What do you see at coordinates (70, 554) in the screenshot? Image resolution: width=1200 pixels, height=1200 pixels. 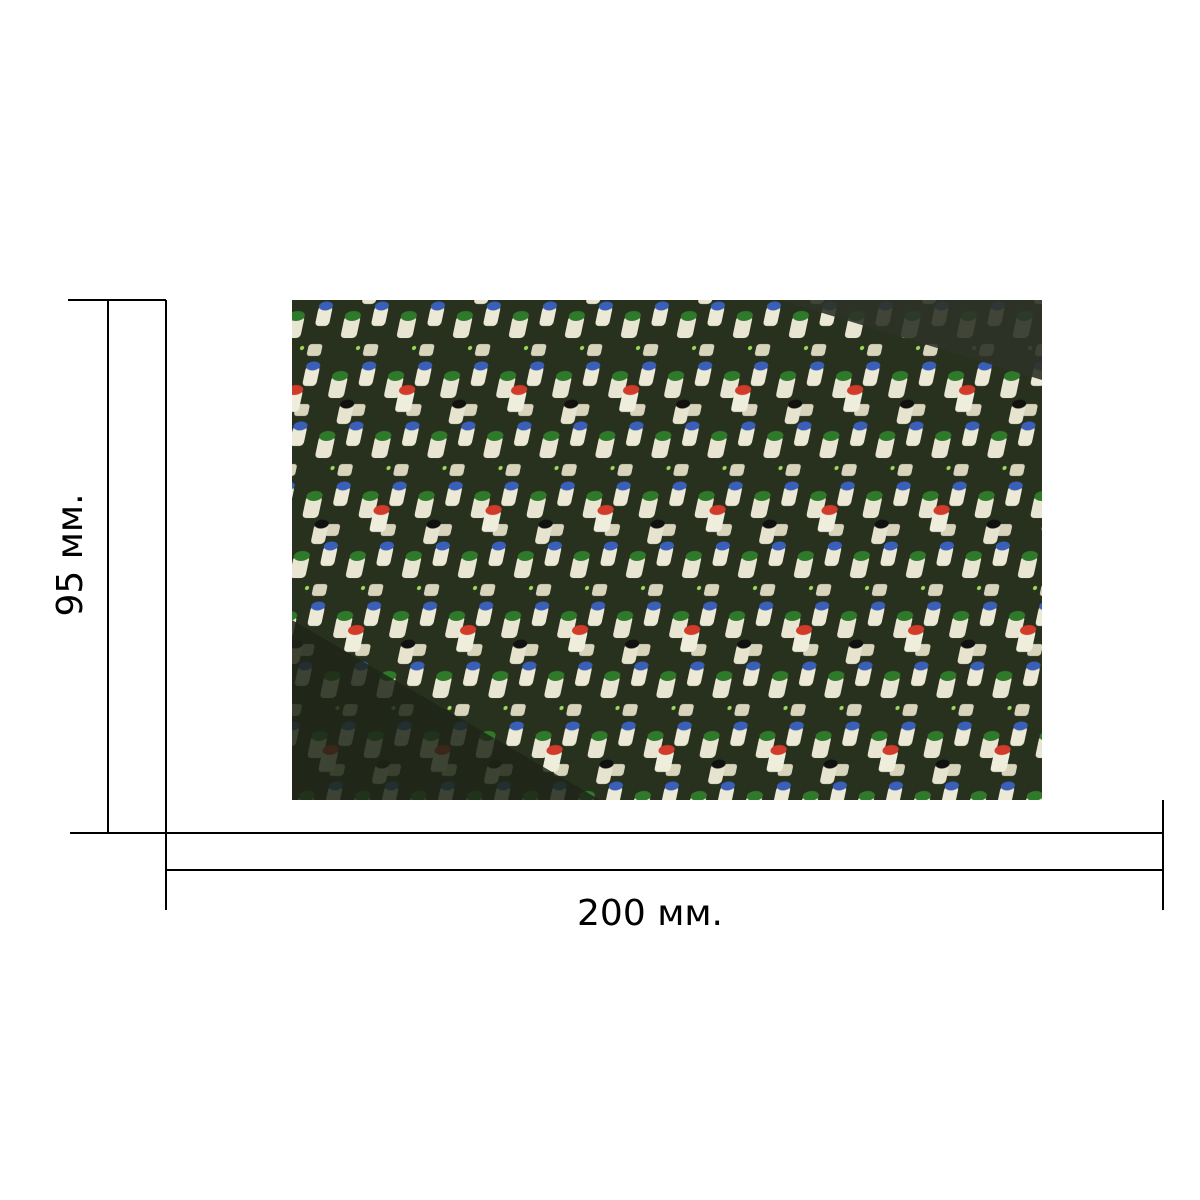 I see `height-label: 95 мм.` at bounding box center [70, 554].